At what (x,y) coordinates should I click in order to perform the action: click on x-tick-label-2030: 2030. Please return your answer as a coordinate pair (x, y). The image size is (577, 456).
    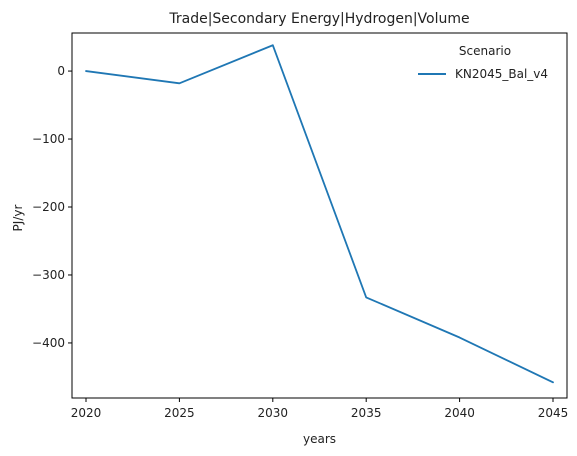
    Looking at the image, I should click on (273, 413).